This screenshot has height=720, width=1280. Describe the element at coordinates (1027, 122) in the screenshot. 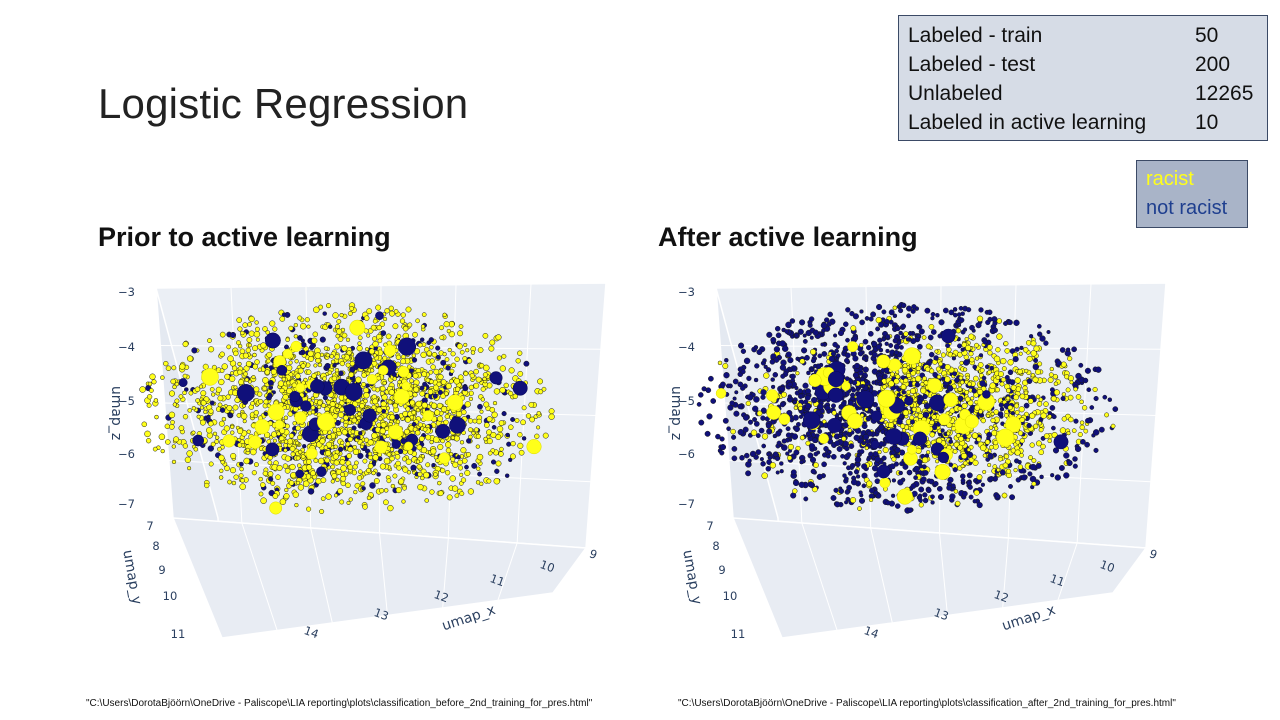

I see `stats-label: Labeled in active learning` at that location.